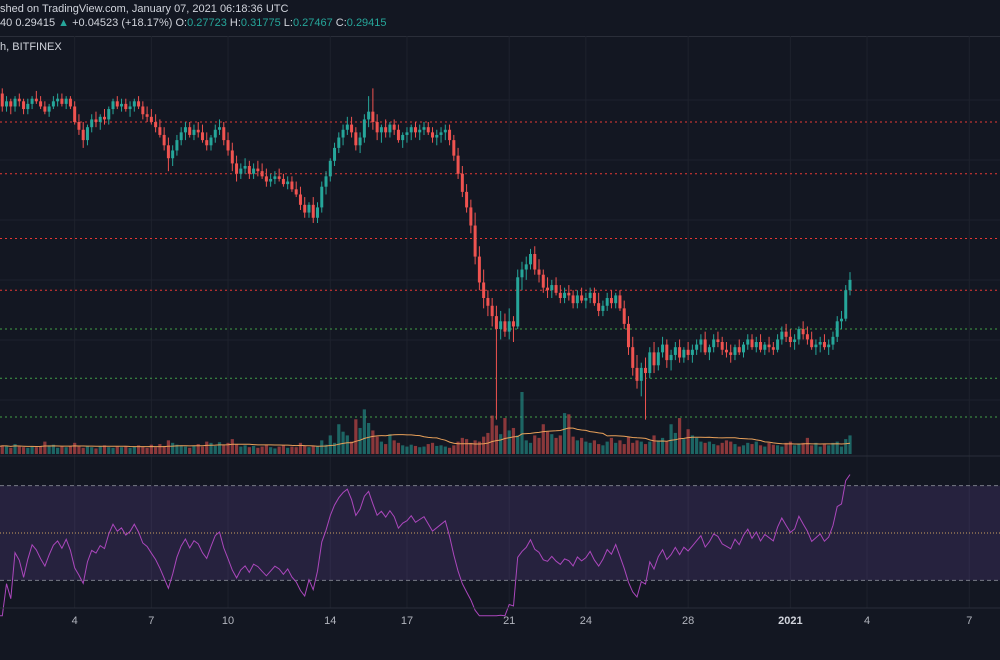 This screenshot has width=1000, height=660. I want to click on close-label: C:, so click(341, 23).